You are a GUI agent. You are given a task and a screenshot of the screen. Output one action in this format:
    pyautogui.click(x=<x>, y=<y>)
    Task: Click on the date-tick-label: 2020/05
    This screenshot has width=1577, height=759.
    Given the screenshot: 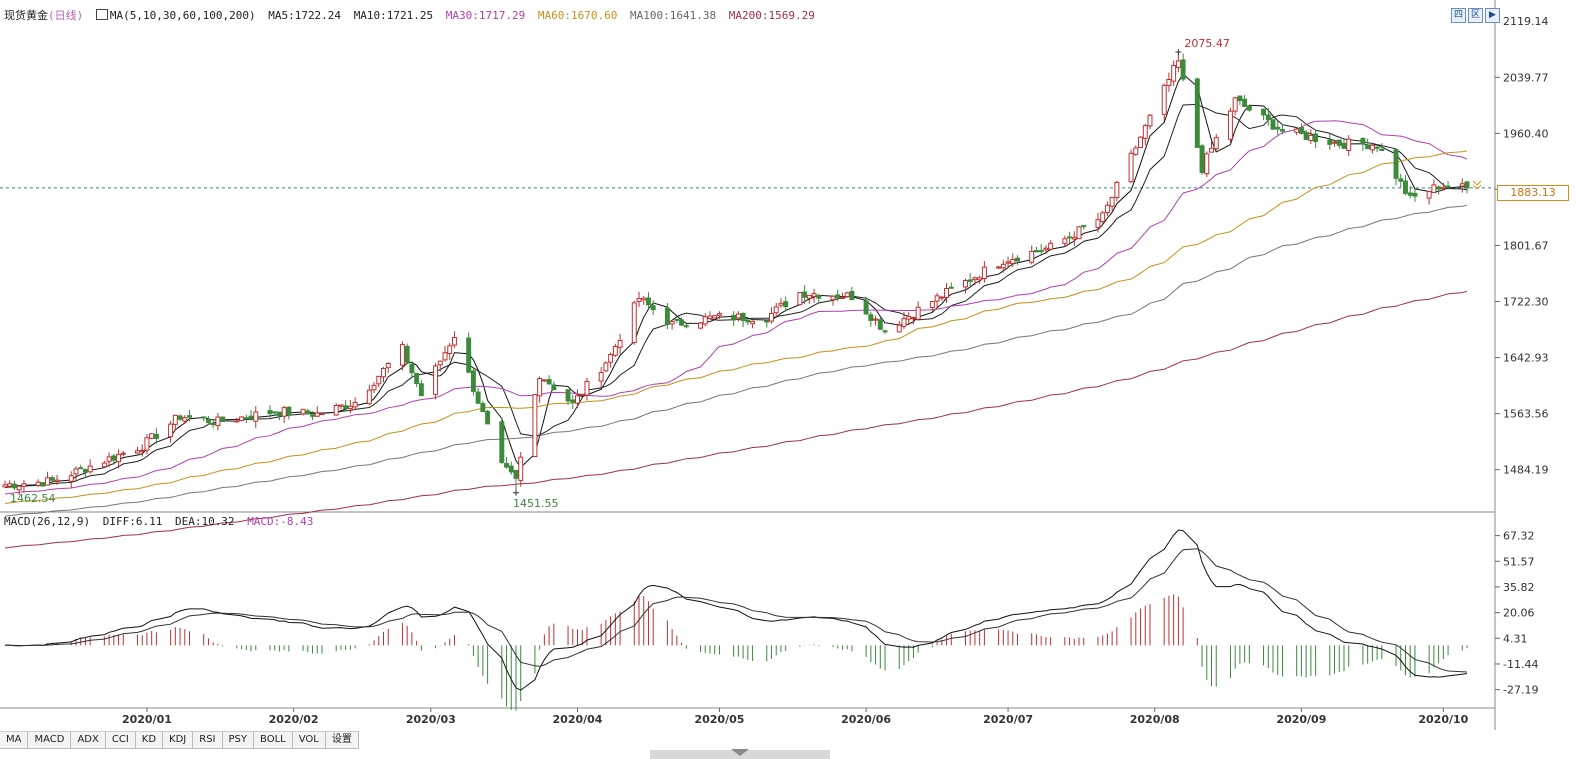 What is the action you would take?
    pyautogui.click(x=719, y=719)
    